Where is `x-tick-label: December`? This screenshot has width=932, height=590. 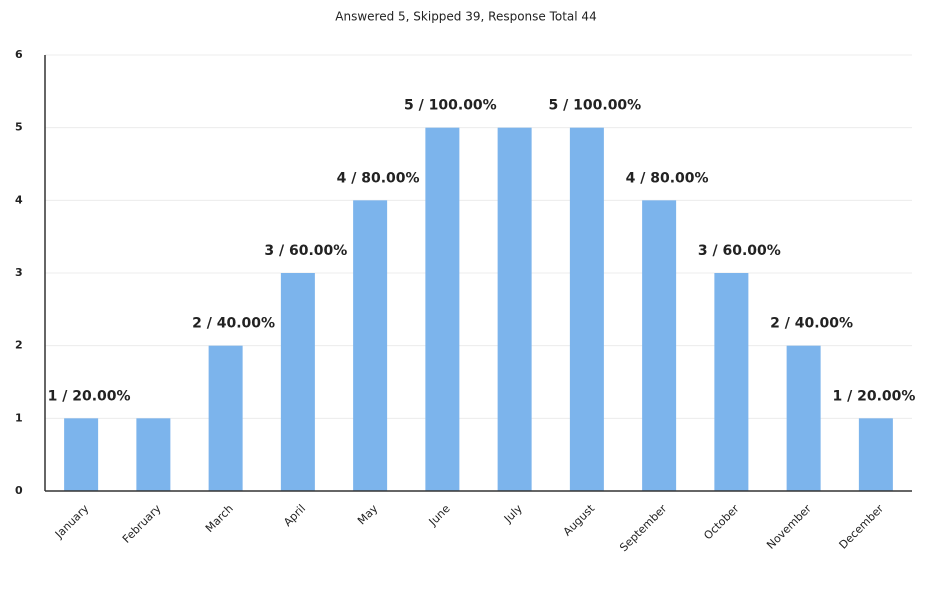
x-tick-label: December is located at coordinates (862, 527).